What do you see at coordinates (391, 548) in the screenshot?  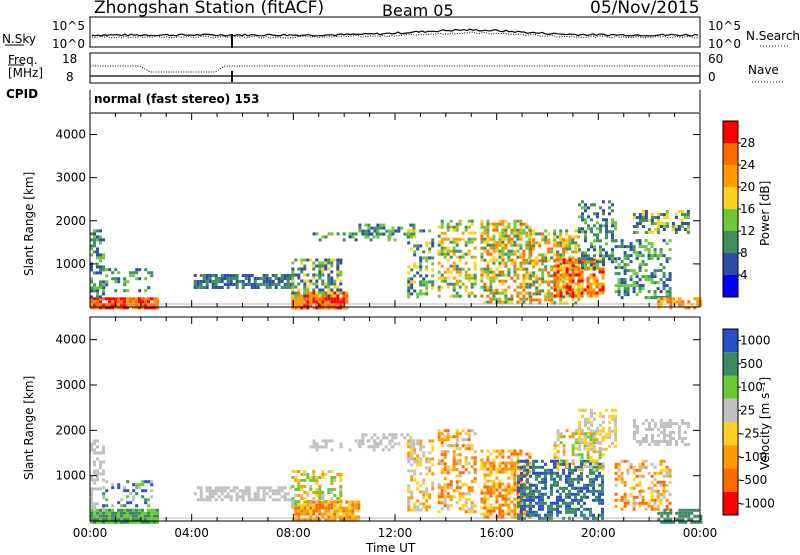 I see `xaxis-label: Time UT` at bounding box center [391, 548].